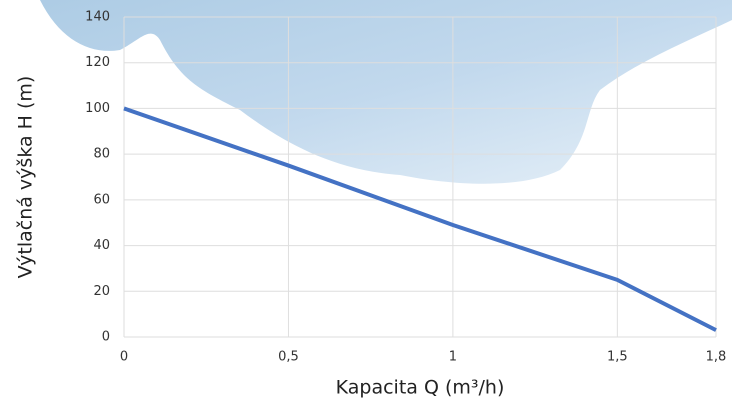 The width and height of the screenshot is (732, 405). Describe the element at coordinates (101, 245) in the screenshot. I see `y-tick-label: 40` at that location.